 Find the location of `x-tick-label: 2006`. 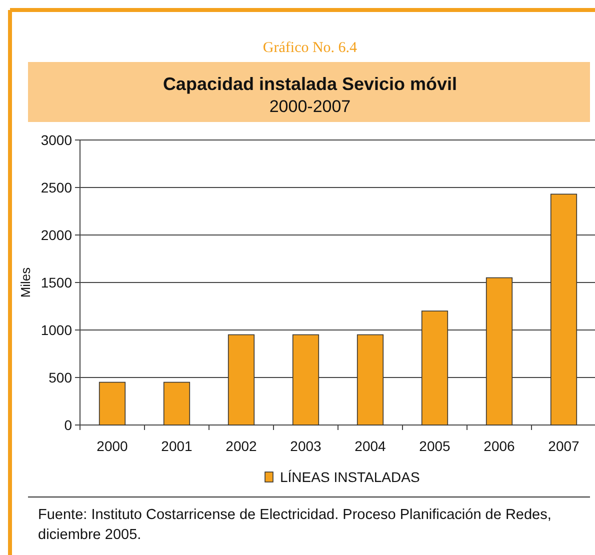

x-tick-label: 2006 is located at coordinates (500, 446).